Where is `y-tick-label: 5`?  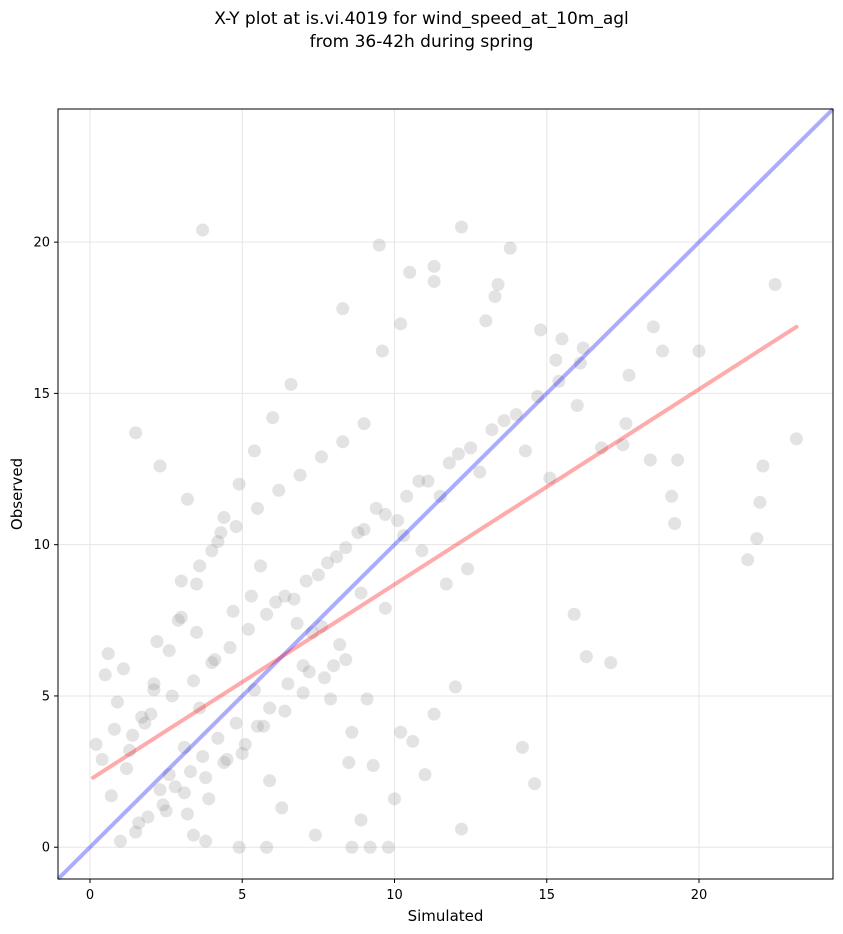
y-tick-label: 5 is located at coordinates (46, 696).